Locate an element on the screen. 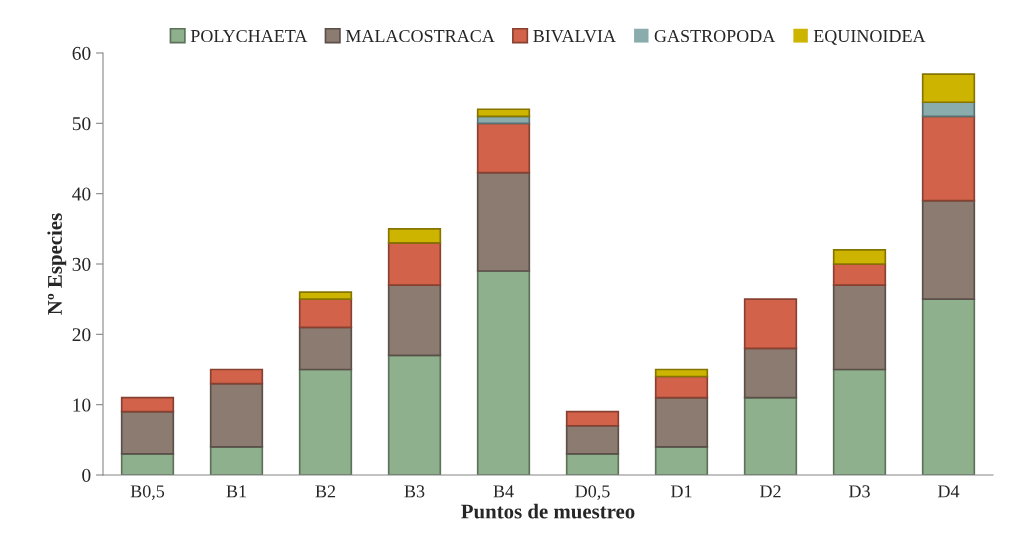 The height and width of the screenshot is (541, 1019). x-axis-title: Puntos de muestreo is located at coordinates (548, 511).